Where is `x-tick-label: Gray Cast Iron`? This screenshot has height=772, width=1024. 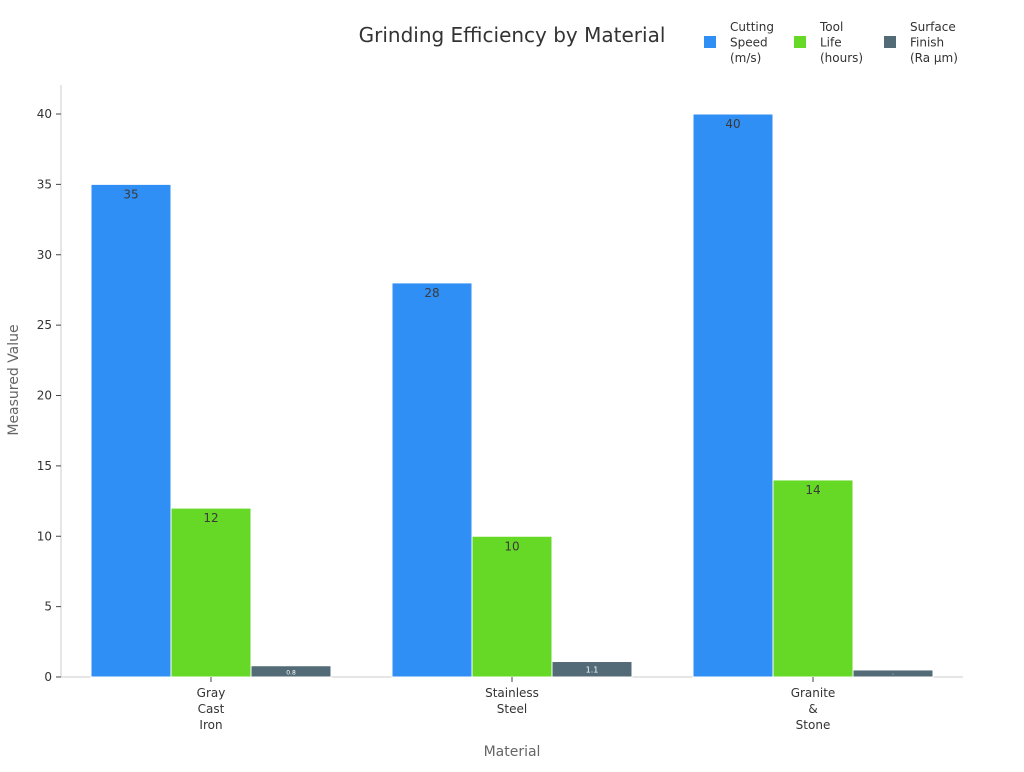
x-tick-label: Gray Cast Iron is located at coordinates (211, 709).